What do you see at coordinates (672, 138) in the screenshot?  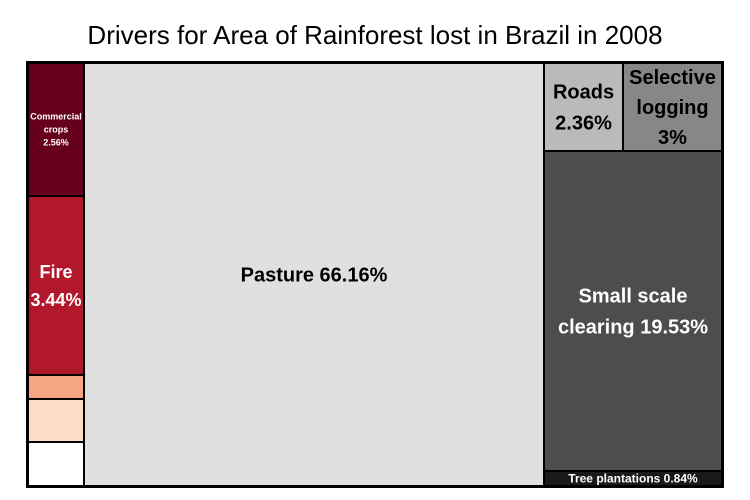 I see `treemap-label-selective-logging: 3%` at bounding box center [672, 138].